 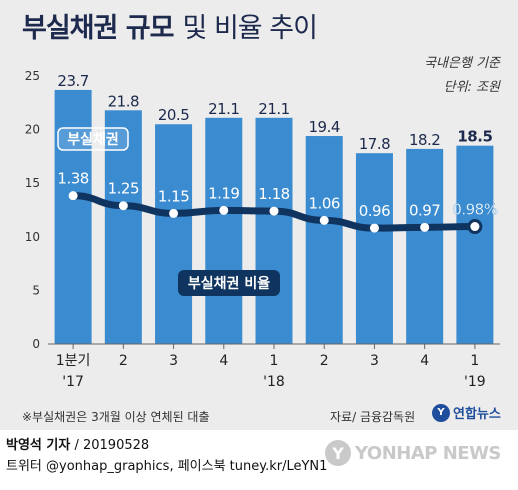 What do you see at coordinates (223, 193) in the screenshot?
I see `ratio-value-label: 1.19` at bounding box center [223, 193].